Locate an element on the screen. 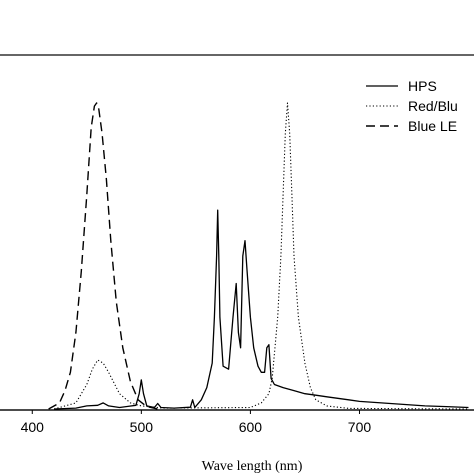 The height and width of the screenshot is (474, 474). x-axis-ticks: 400 500 600 700 is located at coordinates (196, 422).